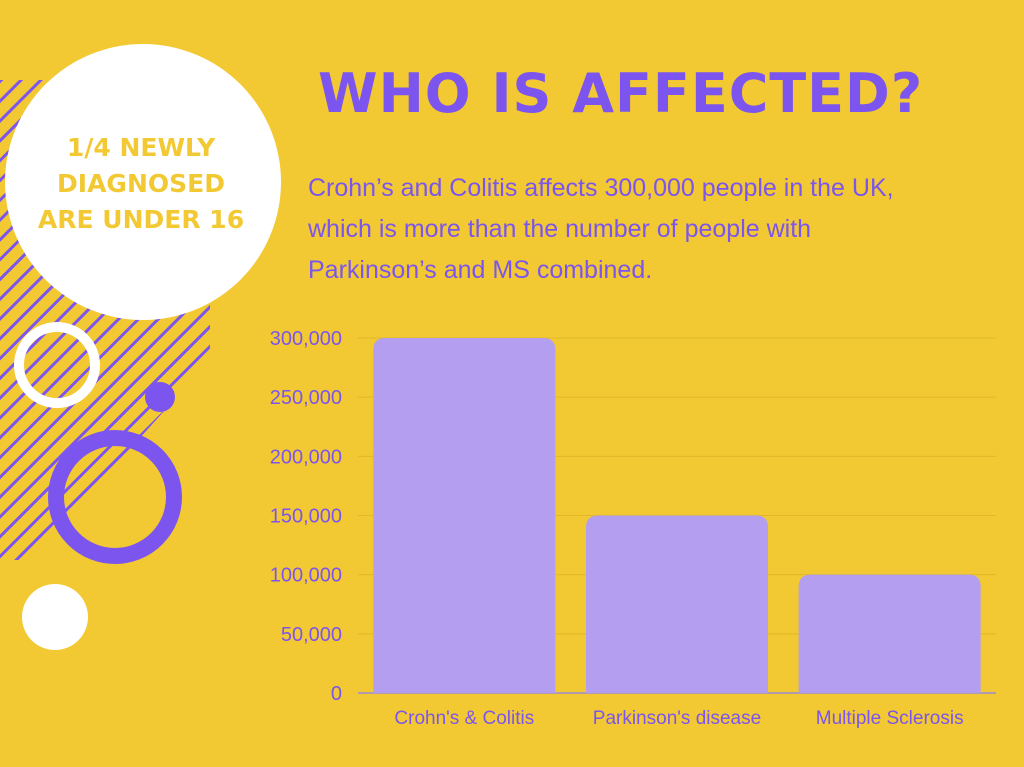 This screenshot has width=1024, height=767. I want to click on y-tick-label: 50,000, so click(311, 635).